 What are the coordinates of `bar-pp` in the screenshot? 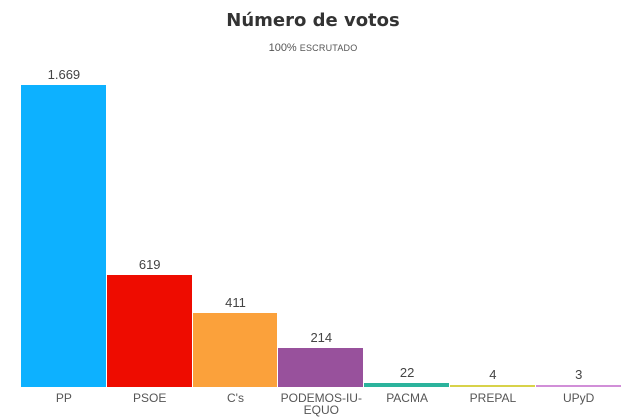 It's located at (64, 236).